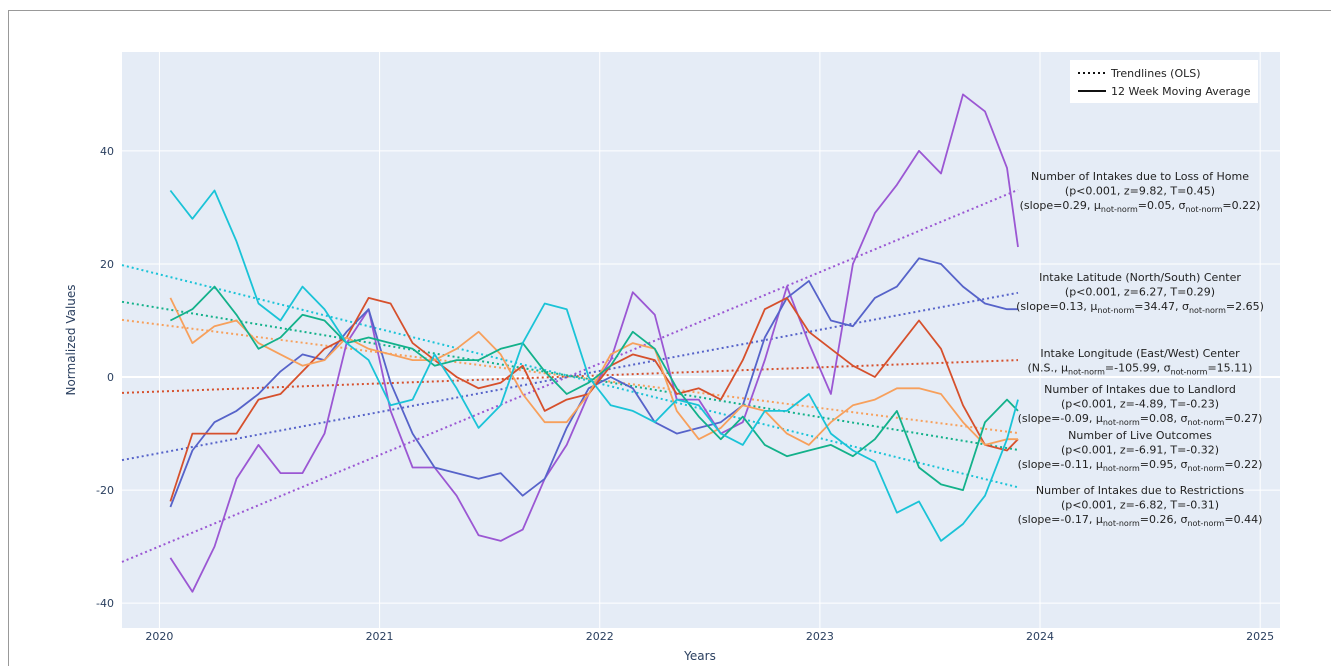 The image size is (1331, 666). I want to click on annotation-text: =2.65), so click(1245, 306).